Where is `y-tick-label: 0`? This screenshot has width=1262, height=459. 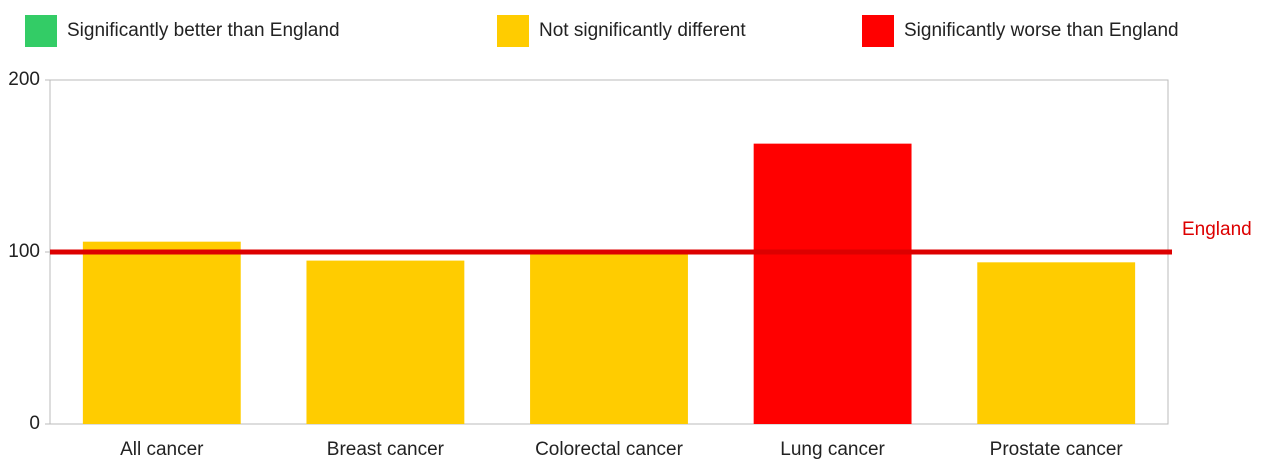
y-tick-label: 0 is located at coordinates (34, 423).